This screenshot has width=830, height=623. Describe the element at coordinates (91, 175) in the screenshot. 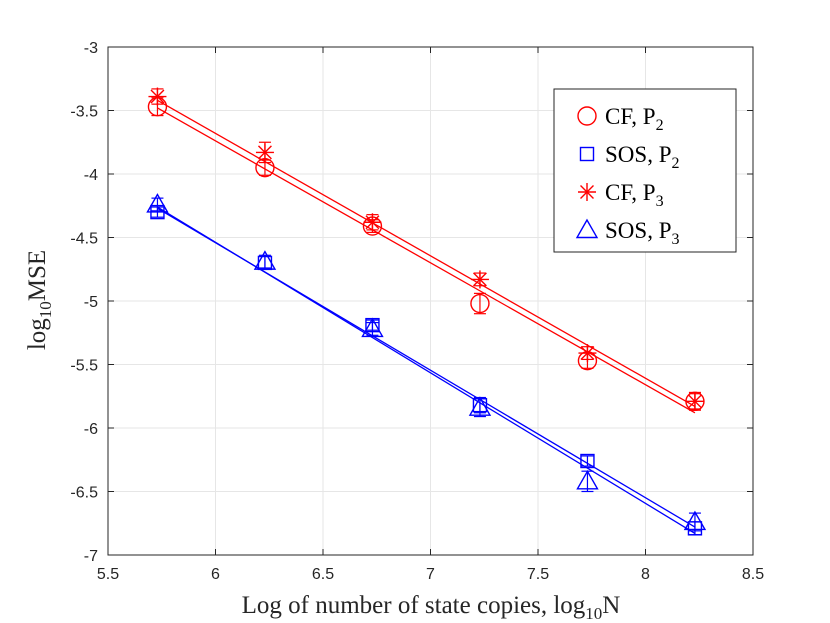

I see `y-tick-label: -4` at that location.